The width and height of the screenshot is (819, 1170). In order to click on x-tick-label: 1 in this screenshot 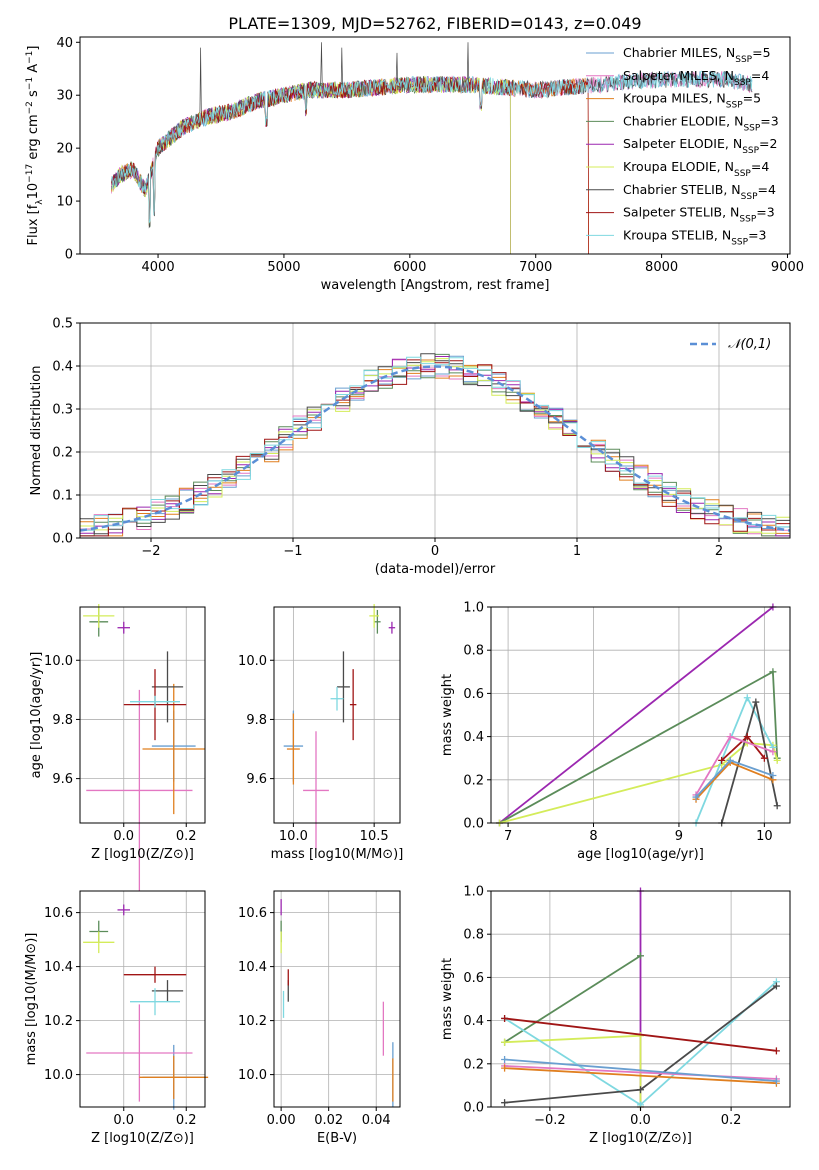, I will do `click(577, 551)`.